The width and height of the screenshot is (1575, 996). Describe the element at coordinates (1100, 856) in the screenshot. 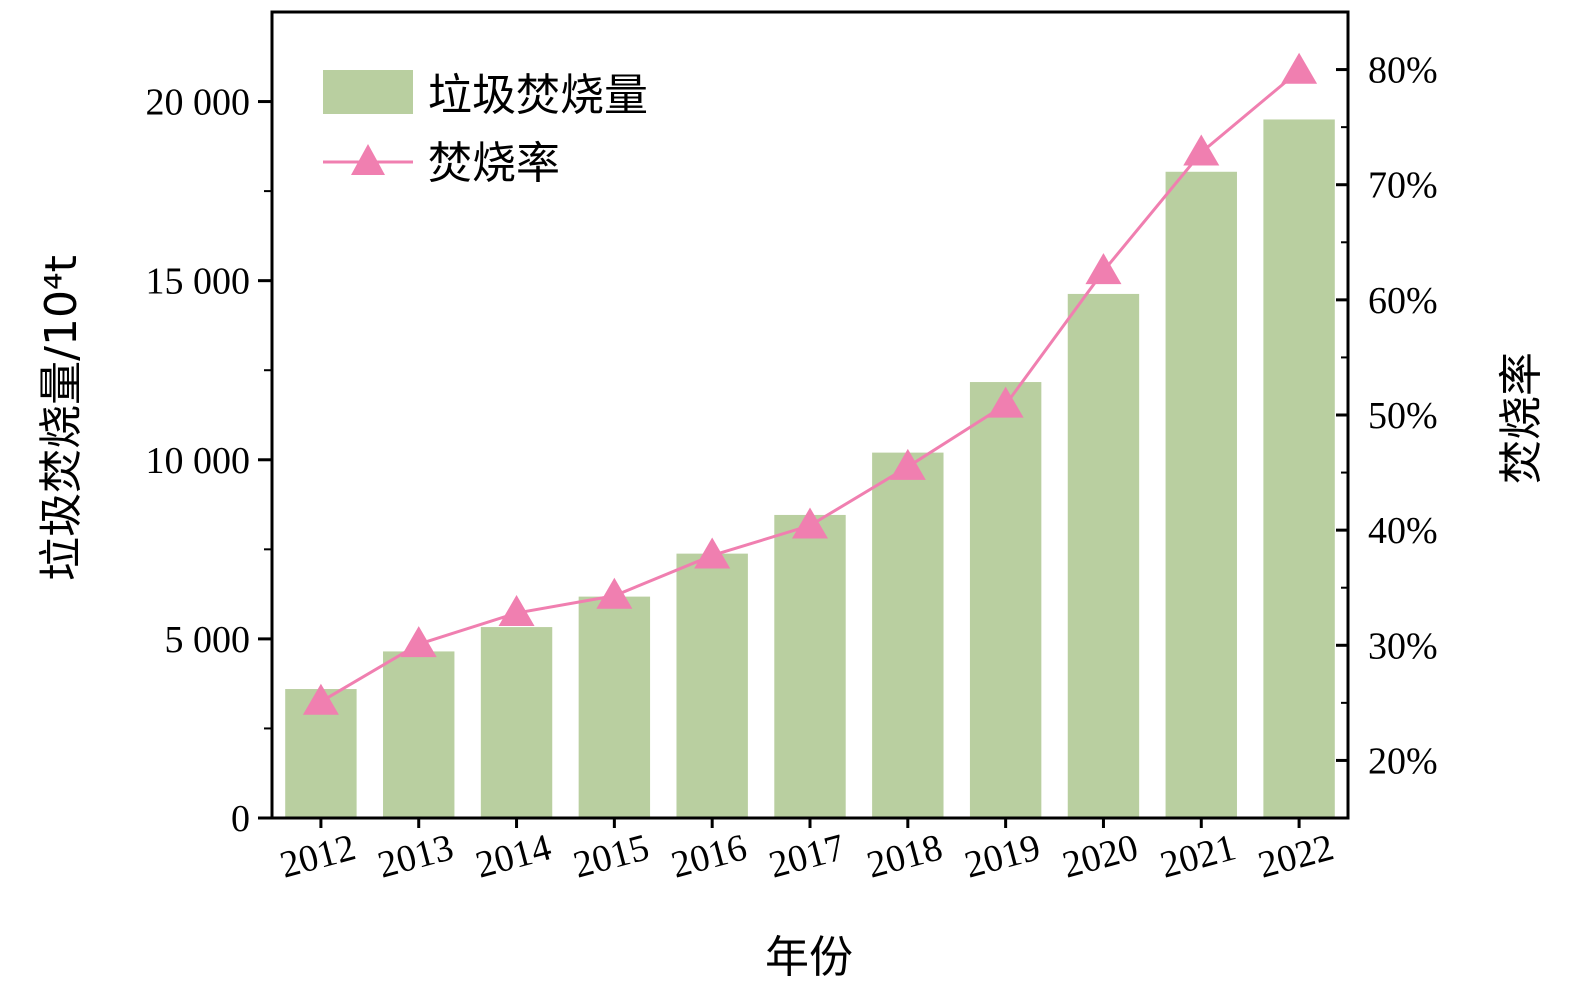

I see `x-tick-label: 2020` at that location.